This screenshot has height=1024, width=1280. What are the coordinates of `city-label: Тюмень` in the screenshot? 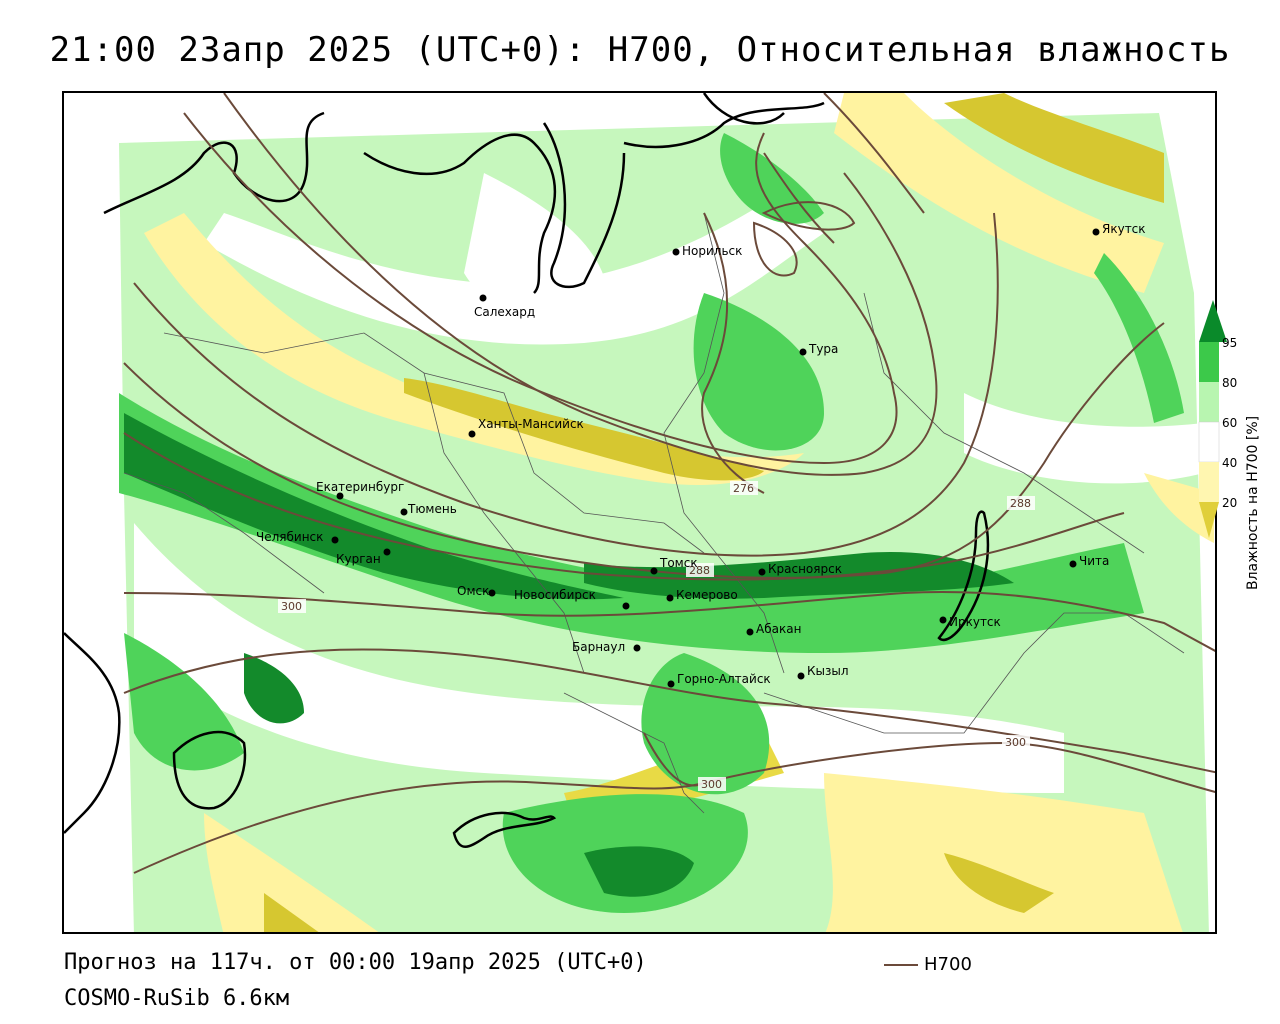 It's located at (432, 509).